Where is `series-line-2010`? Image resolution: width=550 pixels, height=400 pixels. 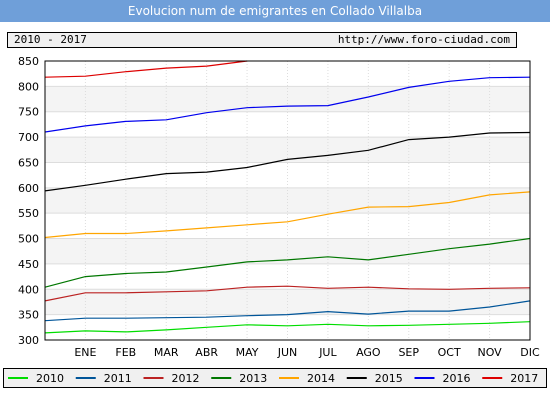
series-line-2010 is located at coordinates (287, 327).